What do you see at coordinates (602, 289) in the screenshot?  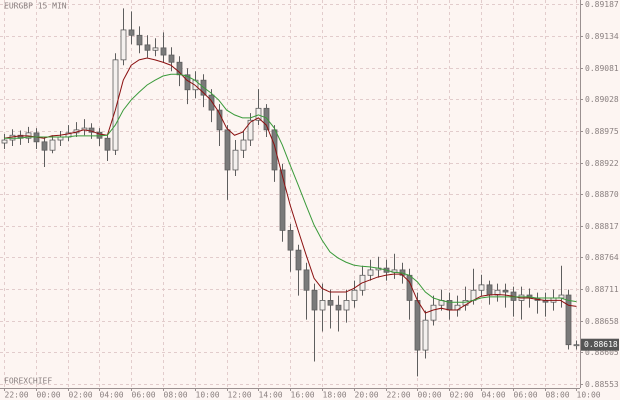 I see `y-tick-label: 0.88711` at bounding box center [602, 289].